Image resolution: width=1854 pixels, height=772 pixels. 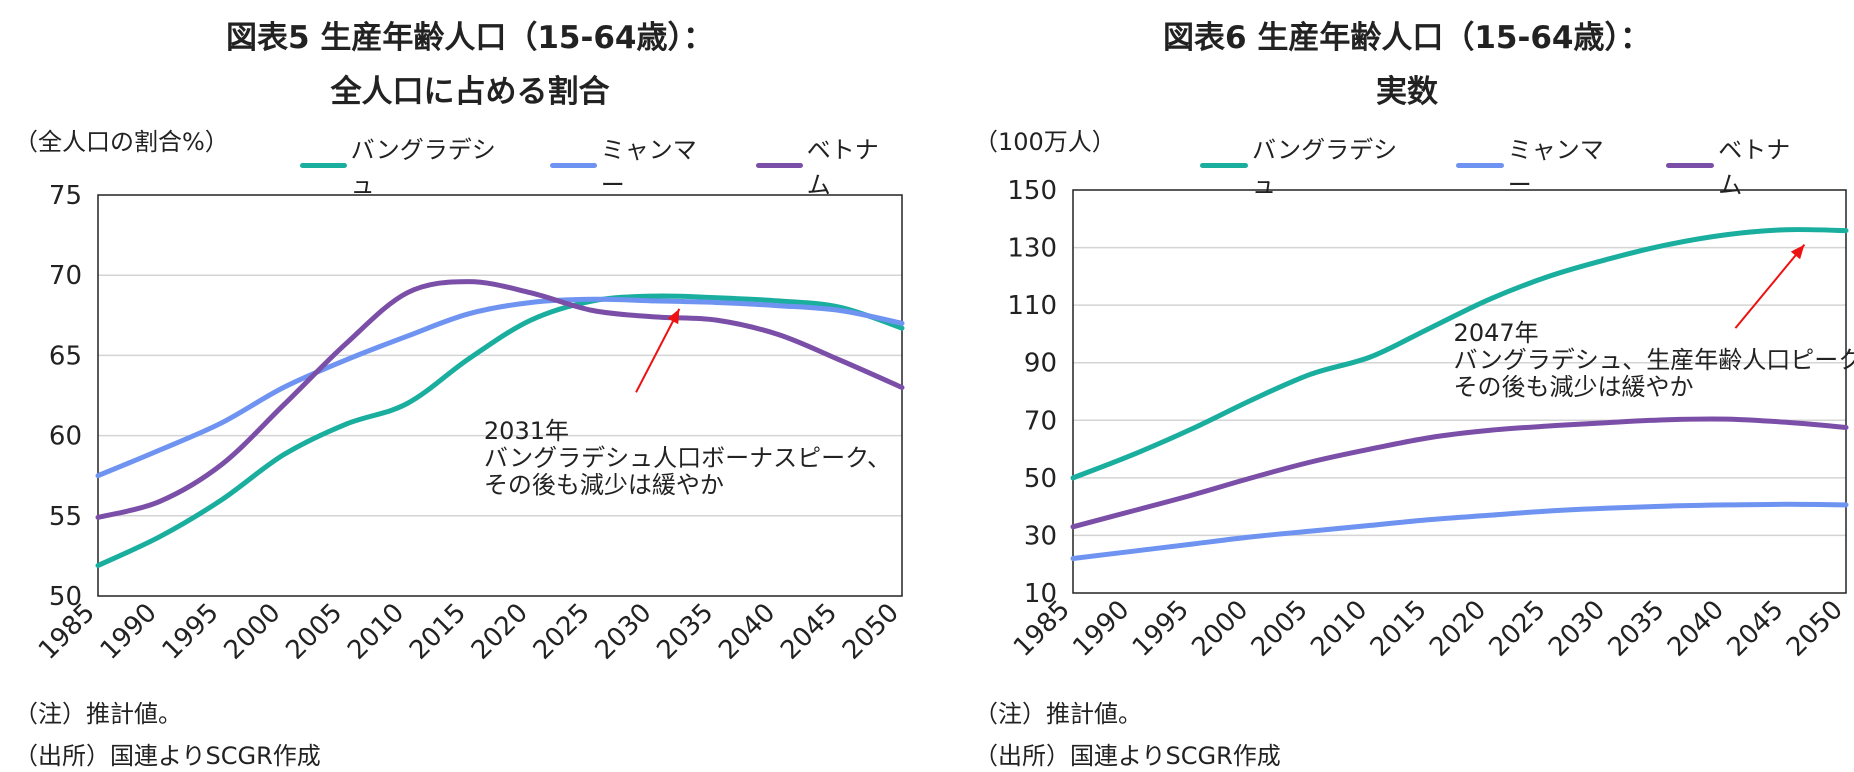 What do you see at coordinates (1032, 306) in the screenshot?
I see `y-tick-label: 110` at bounding box center [1032, 306].